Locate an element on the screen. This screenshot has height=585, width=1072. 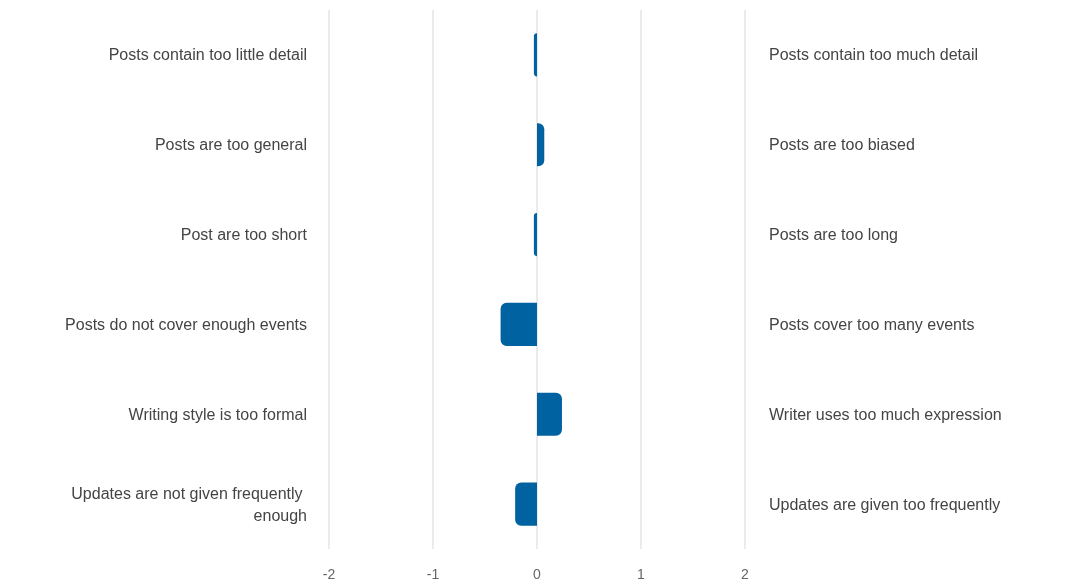
y-tick-label: Updates are not given frequently enough is located at coordinates (189, 504).